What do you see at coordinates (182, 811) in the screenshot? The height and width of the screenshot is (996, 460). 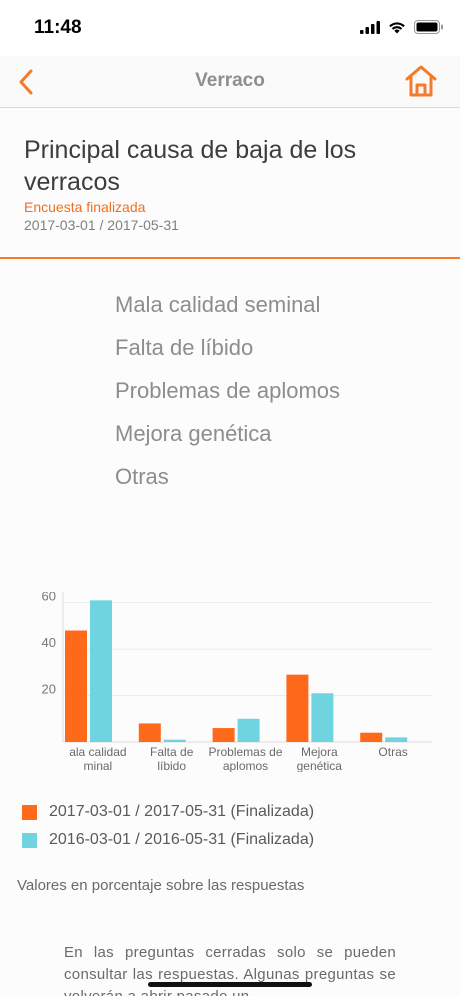 I see `legend-label: 2017-03-01 / 2017-05-31 (Finalizada)` at bounding box center [182, 811].